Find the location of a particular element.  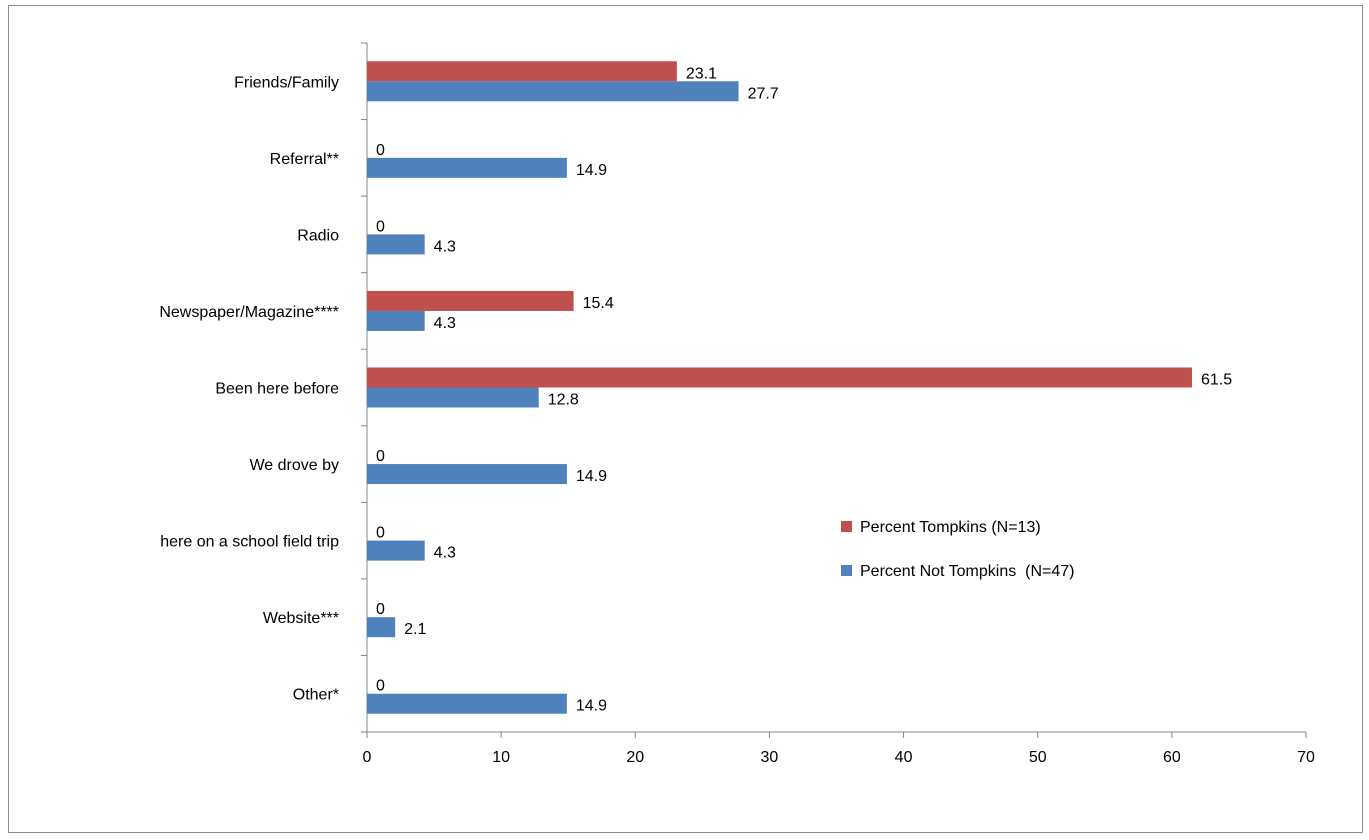

category-label-referral: Referral** is located at coordinates (304, 159).